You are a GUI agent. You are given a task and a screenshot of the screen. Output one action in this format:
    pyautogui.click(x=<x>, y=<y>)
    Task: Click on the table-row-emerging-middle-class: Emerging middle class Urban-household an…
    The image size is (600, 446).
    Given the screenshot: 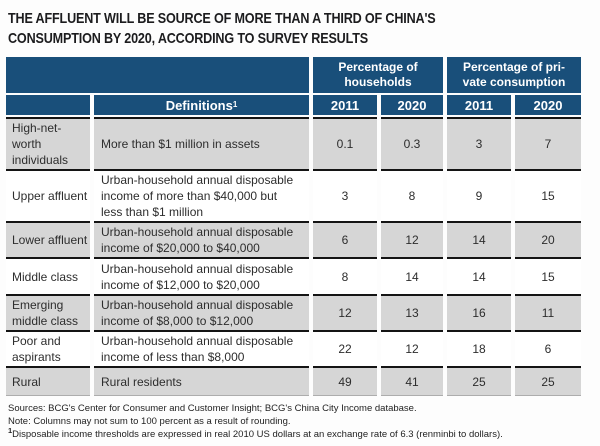 What is the action you would take?
    pyautogui.click(x=297, y=312)
    